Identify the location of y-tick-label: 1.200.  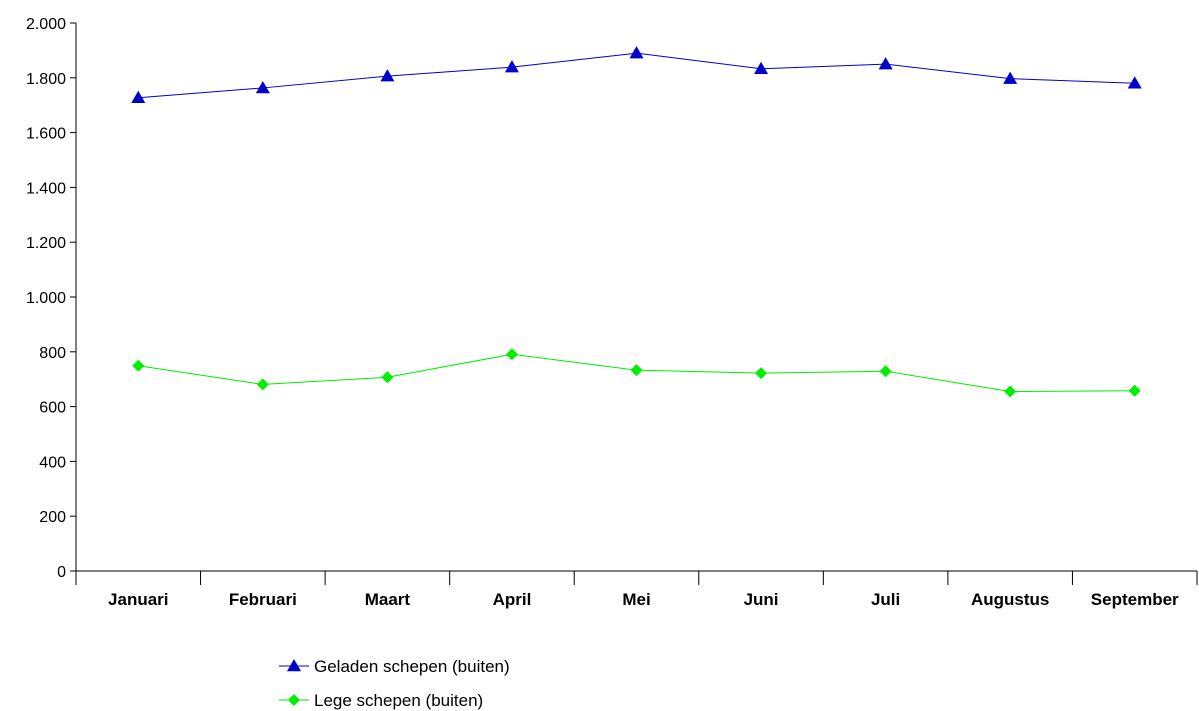
(46, 243).